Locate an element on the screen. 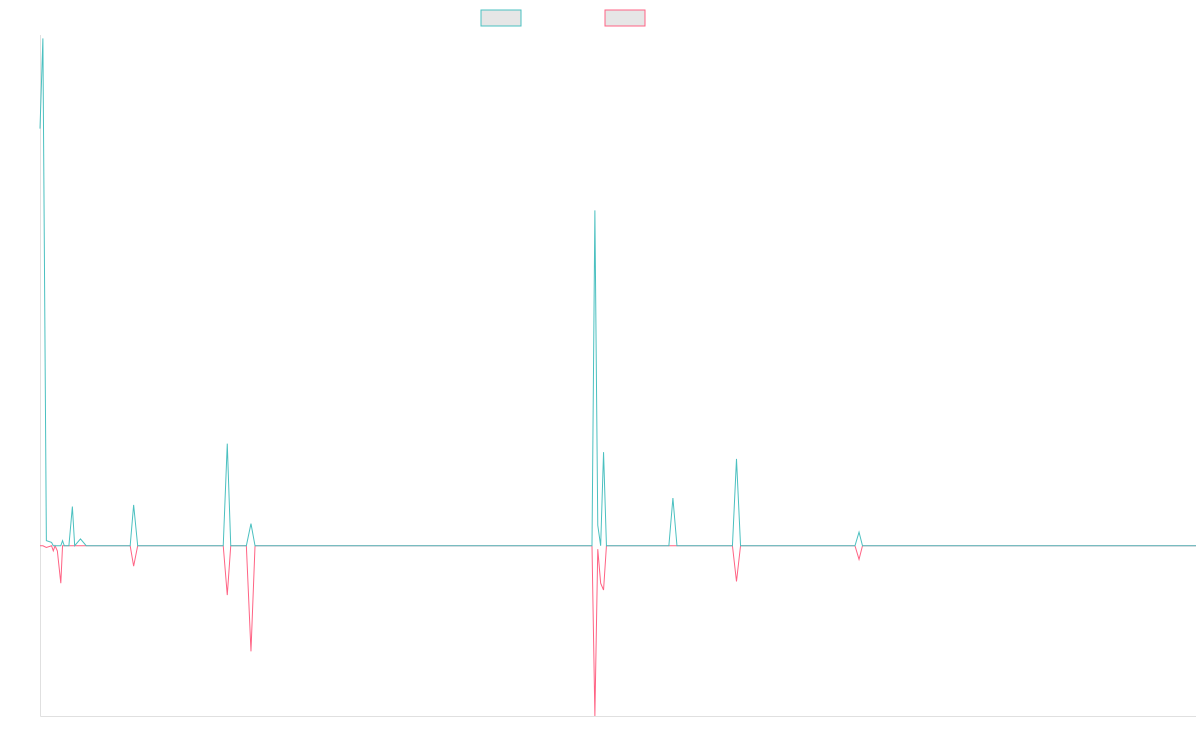 Image resolution: width=1200 pixels, height=750 pixels. legend-swatch-series-a is located at coordinates (501, 18).